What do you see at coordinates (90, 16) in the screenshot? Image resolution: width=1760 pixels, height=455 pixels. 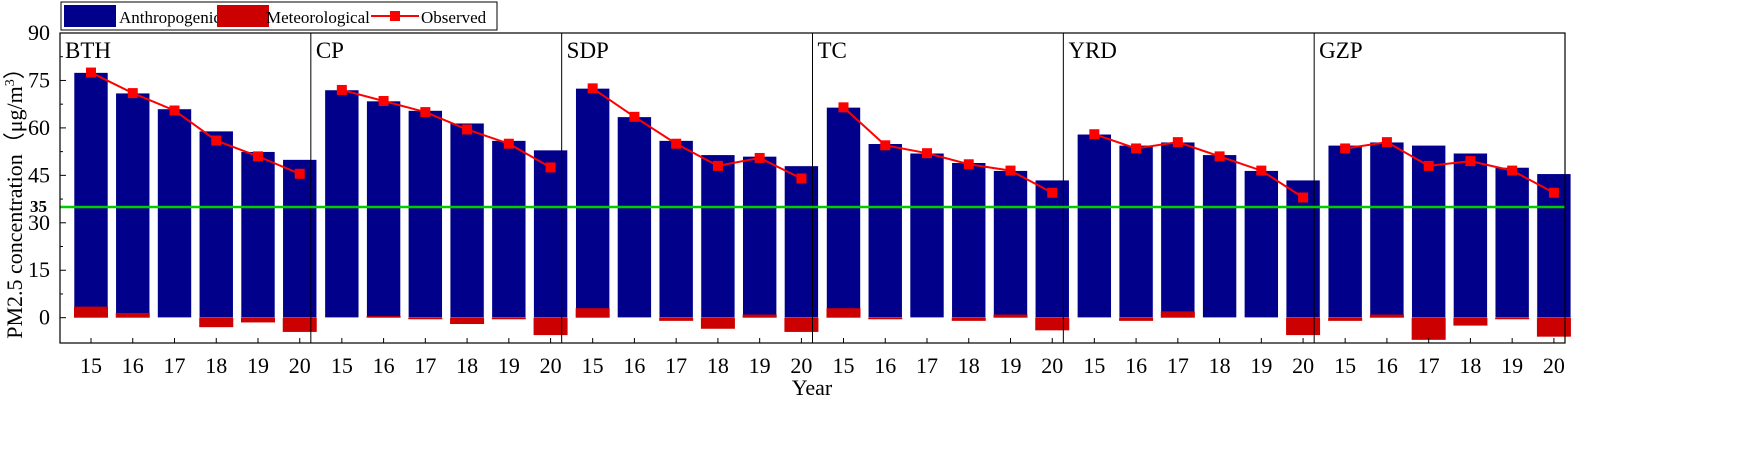 I see `legend-swatch-anthropogenic` at bounding box center [90, 16].